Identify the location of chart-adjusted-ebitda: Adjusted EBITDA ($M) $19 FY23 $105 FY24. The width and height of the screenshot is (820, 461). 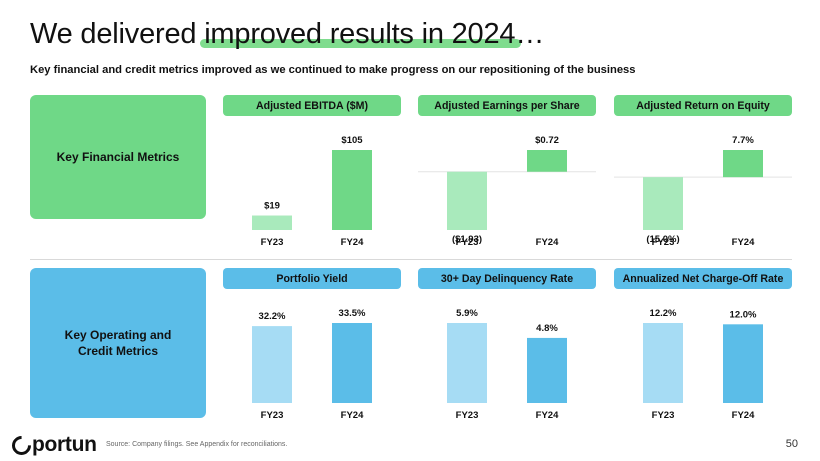
(312, 175).